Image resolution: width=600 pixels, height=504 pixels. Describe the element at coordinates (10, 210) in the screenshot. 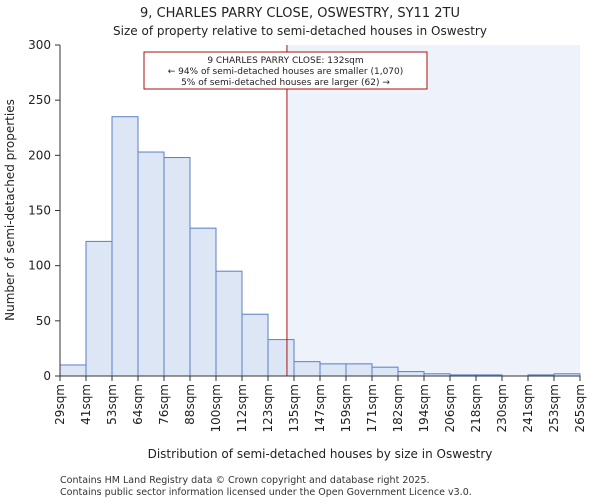

I see `y-axis-label: Number of semi-detached properties` at that location.